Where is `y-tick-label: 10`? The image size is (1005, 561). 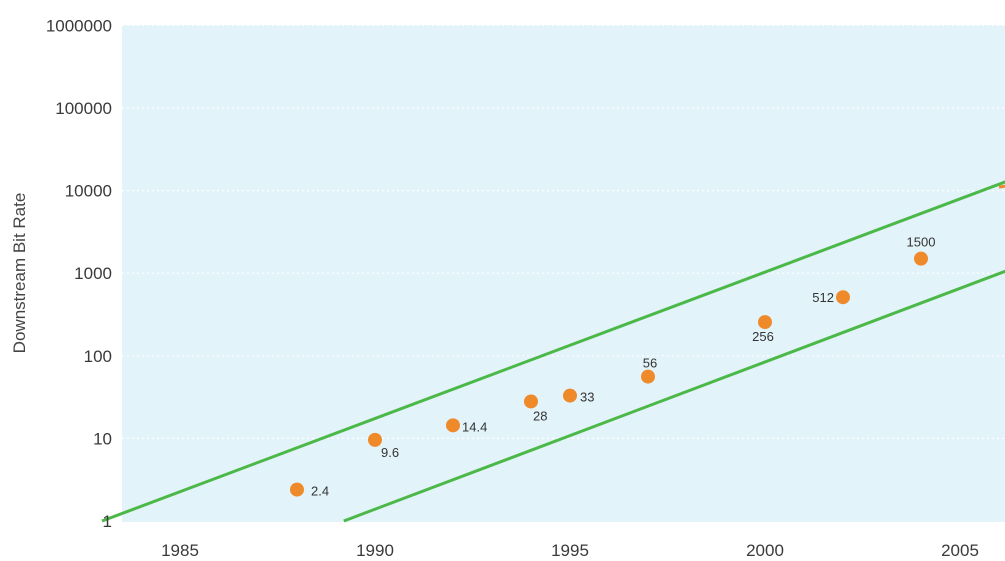
y-tick-label: 10 is located at coordinates (102, 438).